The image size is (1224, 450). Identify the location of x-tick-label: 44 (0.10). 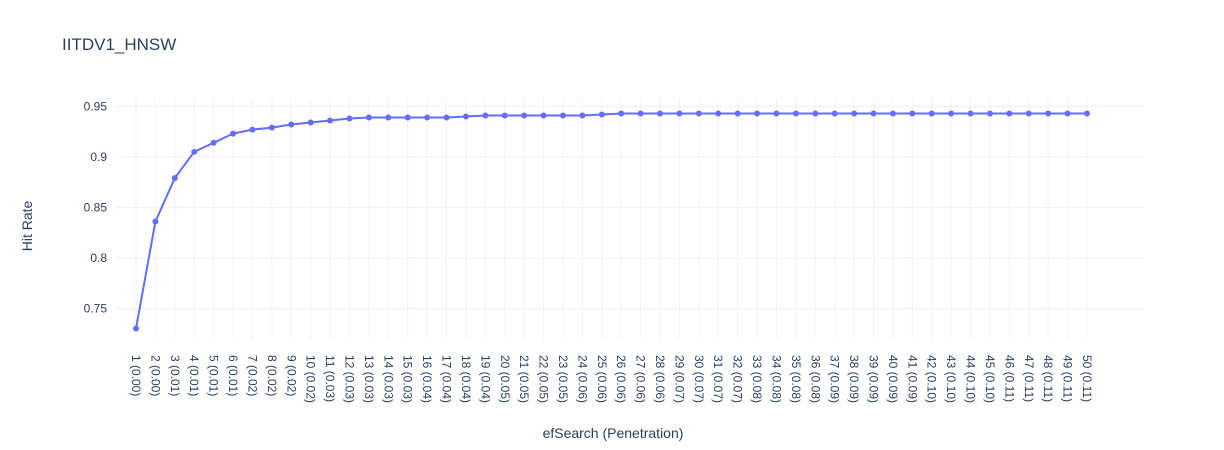
(971, 379).